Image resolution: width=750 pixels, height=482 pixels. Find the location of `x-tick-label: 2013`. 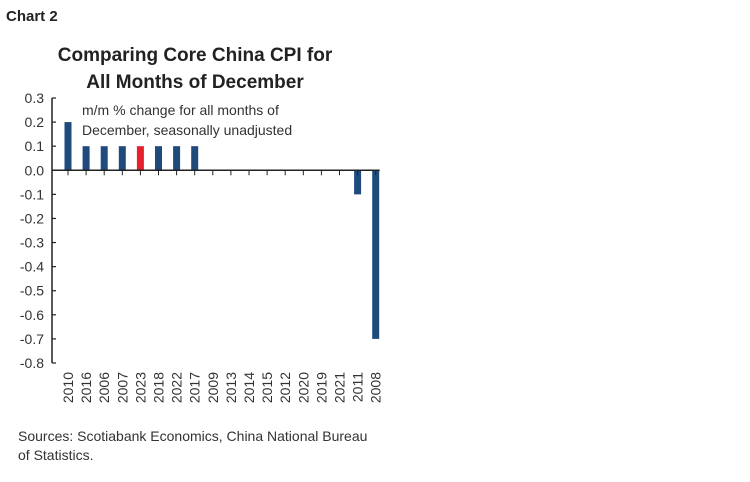

x-tick-label: 2013 is located at coordinates (231, 387).